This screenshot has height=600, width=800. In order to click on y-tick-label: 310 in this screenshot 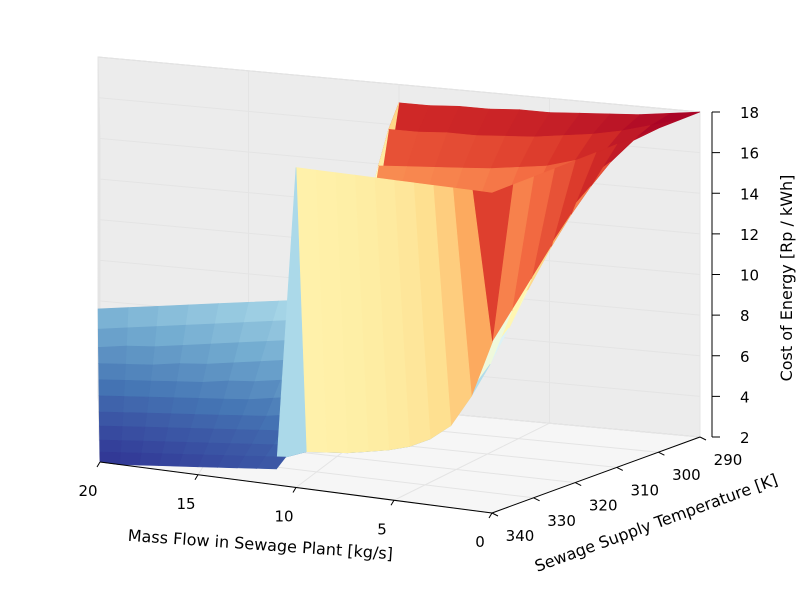, I will do `click(644, 490)`.